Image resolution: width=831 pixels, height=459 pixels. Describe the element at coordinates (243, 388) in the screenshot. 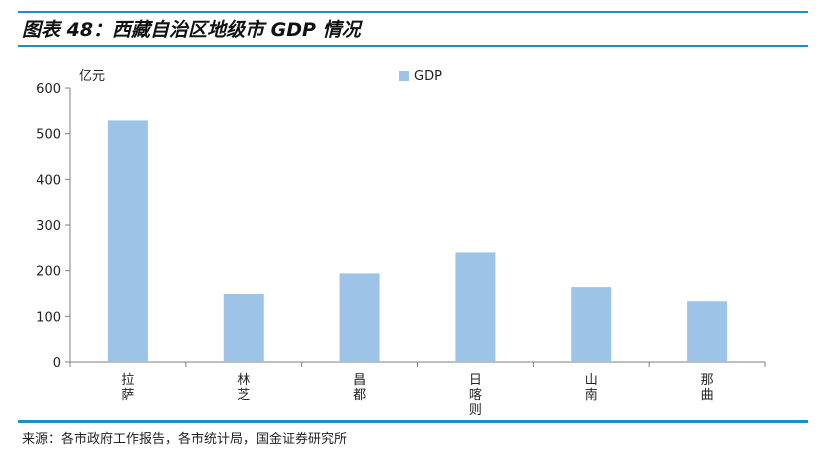

I see `category-label: 林芝` at that location.